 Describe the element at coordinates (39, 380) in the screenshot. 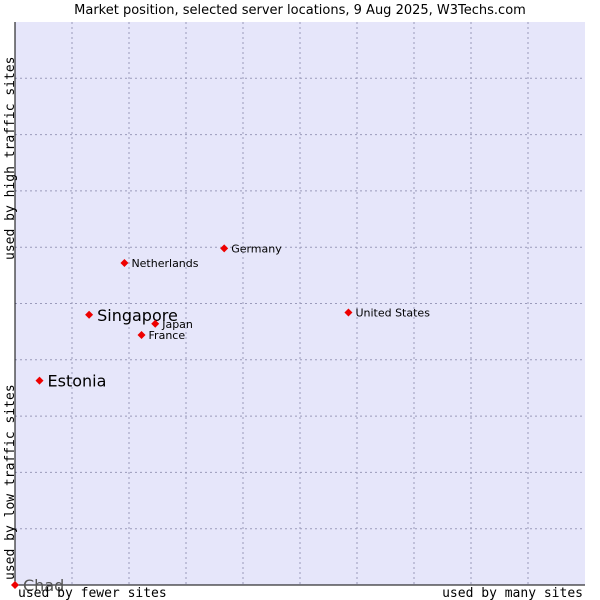

I see `point-marker-estonia` at that location.